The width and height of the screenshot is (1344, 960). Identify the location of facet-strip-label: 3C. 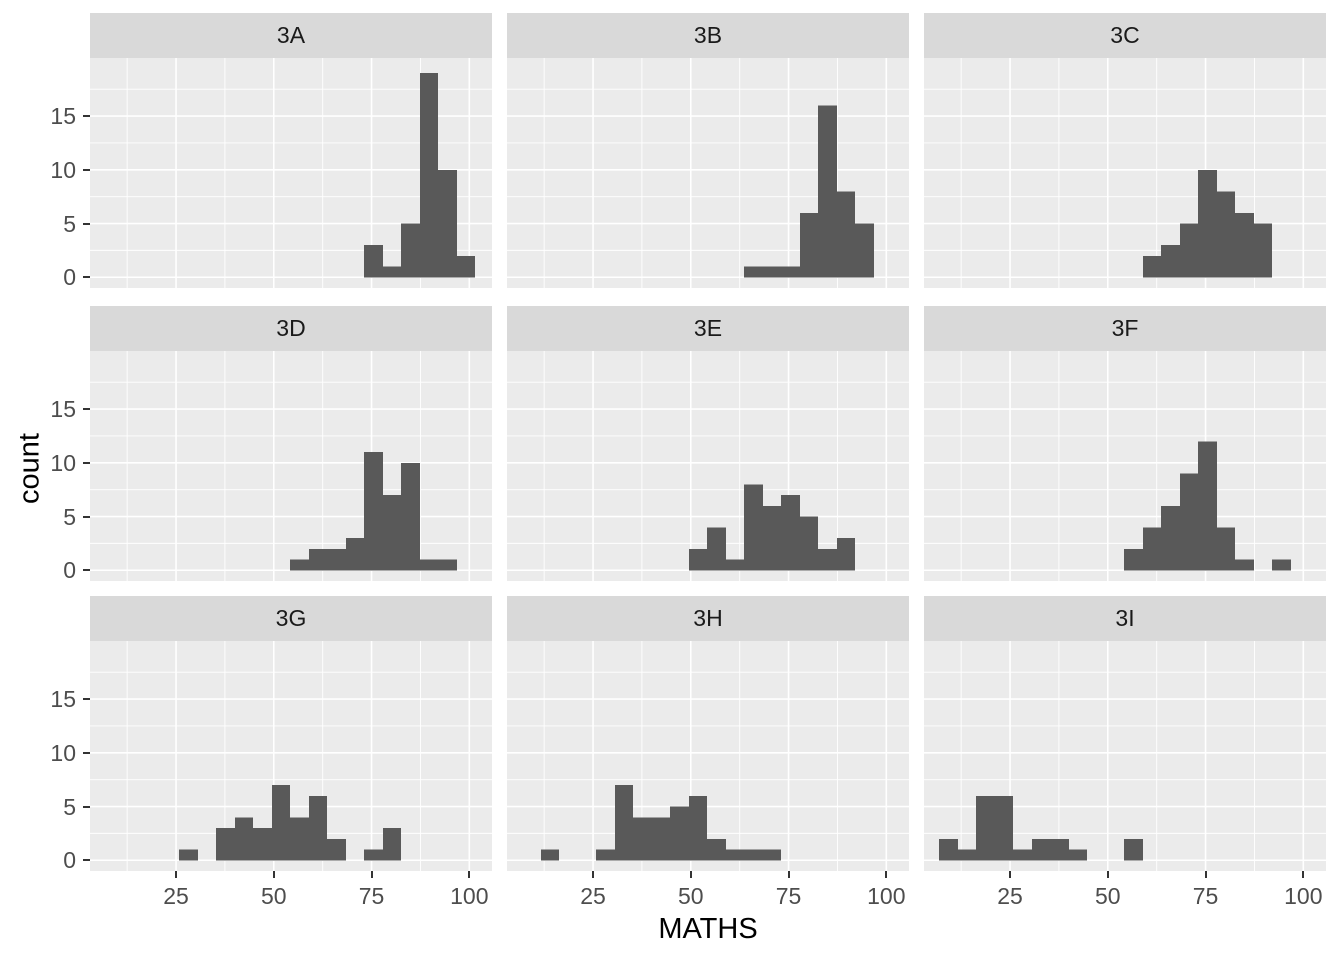
(1125, 35).